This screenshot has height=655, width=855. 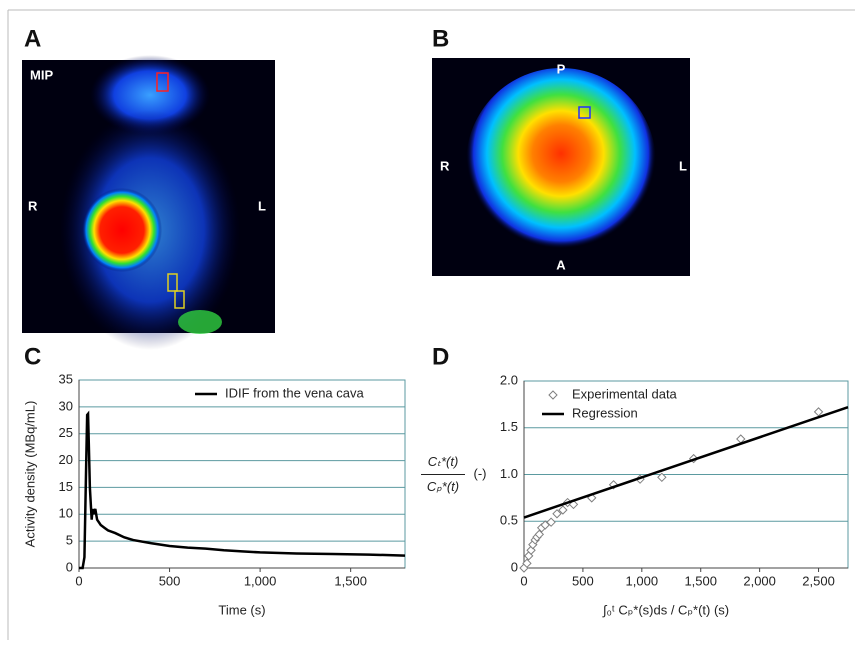 I want to click on y-axis-label: (-), so click(x=480, y=473).